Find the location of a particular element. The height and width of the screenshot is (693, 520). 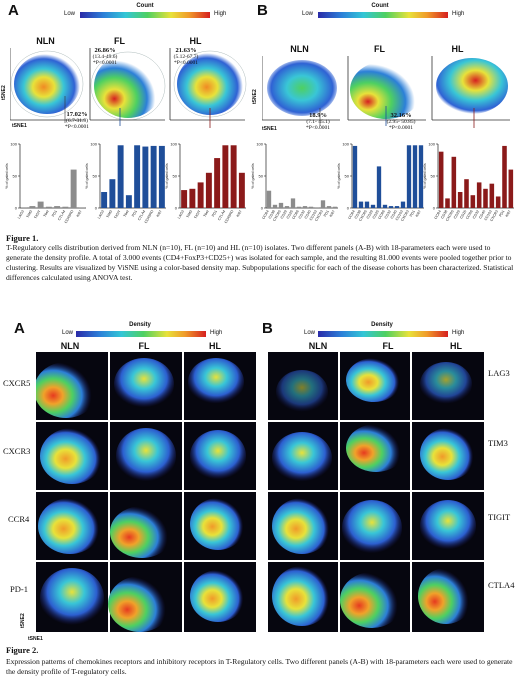

fig1a-xaxis-label: tSNE1 is located at coordinates (19, 126).